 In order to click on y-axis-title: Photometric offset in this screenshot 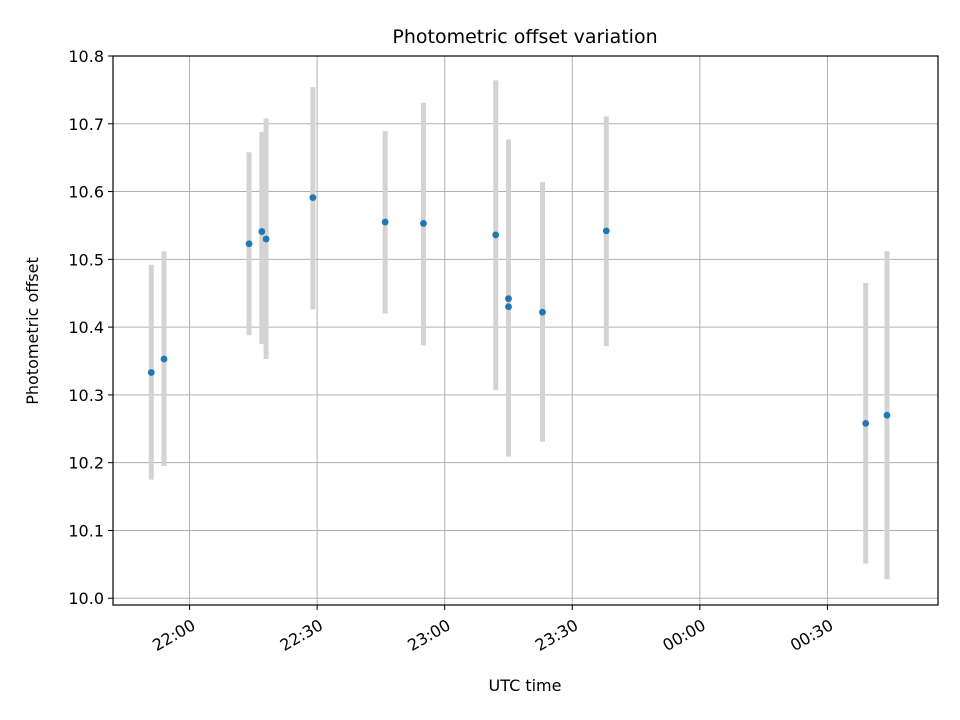, I will do `click(32, 331)`.